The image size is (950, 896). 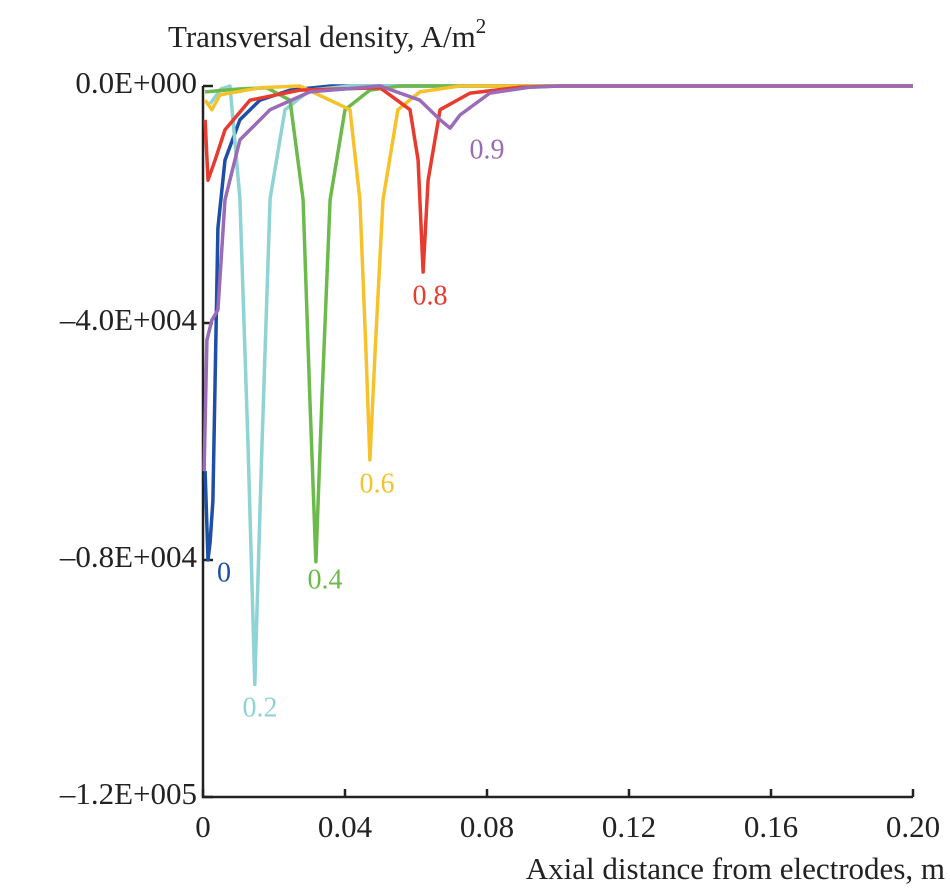 I want to click on x-tick-label: 0.16, so click(x=771, y=826).